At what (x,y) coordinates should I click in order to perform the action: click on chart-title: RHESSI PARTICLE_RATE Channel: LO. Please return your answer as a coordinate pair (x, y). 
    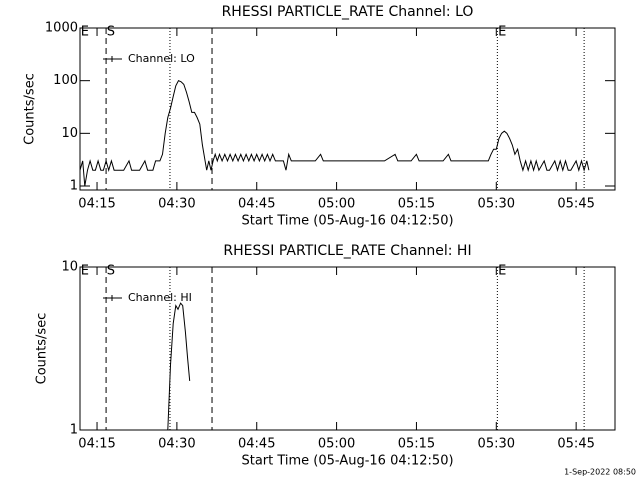
    Looking at the image, I should click on (348, 12).